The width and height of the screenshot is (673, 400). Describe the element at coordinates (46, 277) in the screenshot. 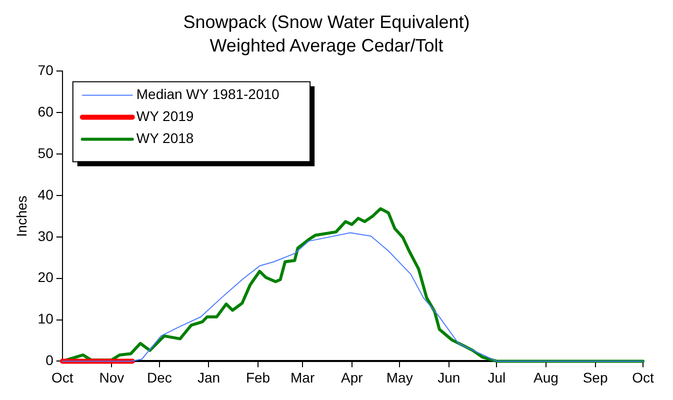

I see `y-tick-label: 20` at that location.